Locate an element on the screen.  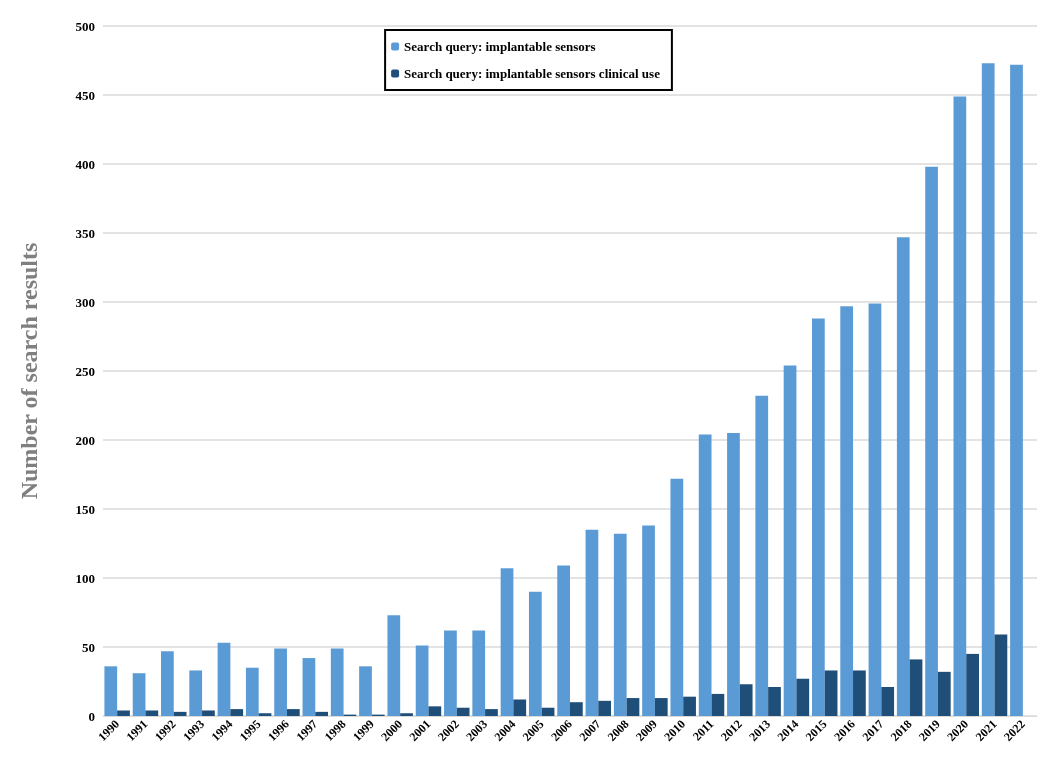
y-tick-label: 100 is located at coordinates (85, 578).